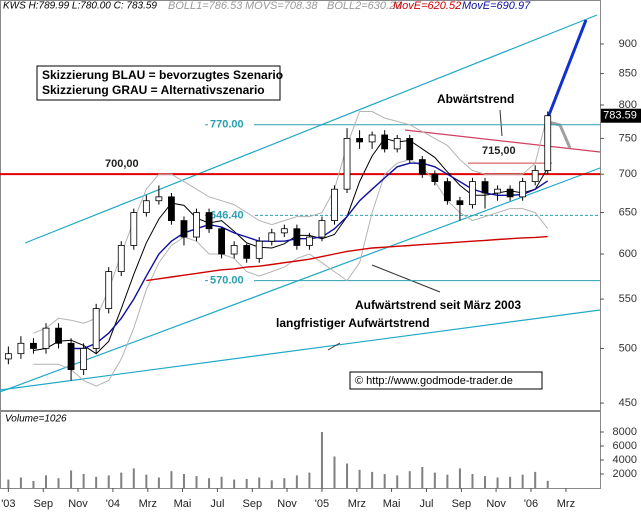  Describe the element at coordinates (496, 6) in the screenshot. I see `legend-entry: MovE=690.97` at that location.